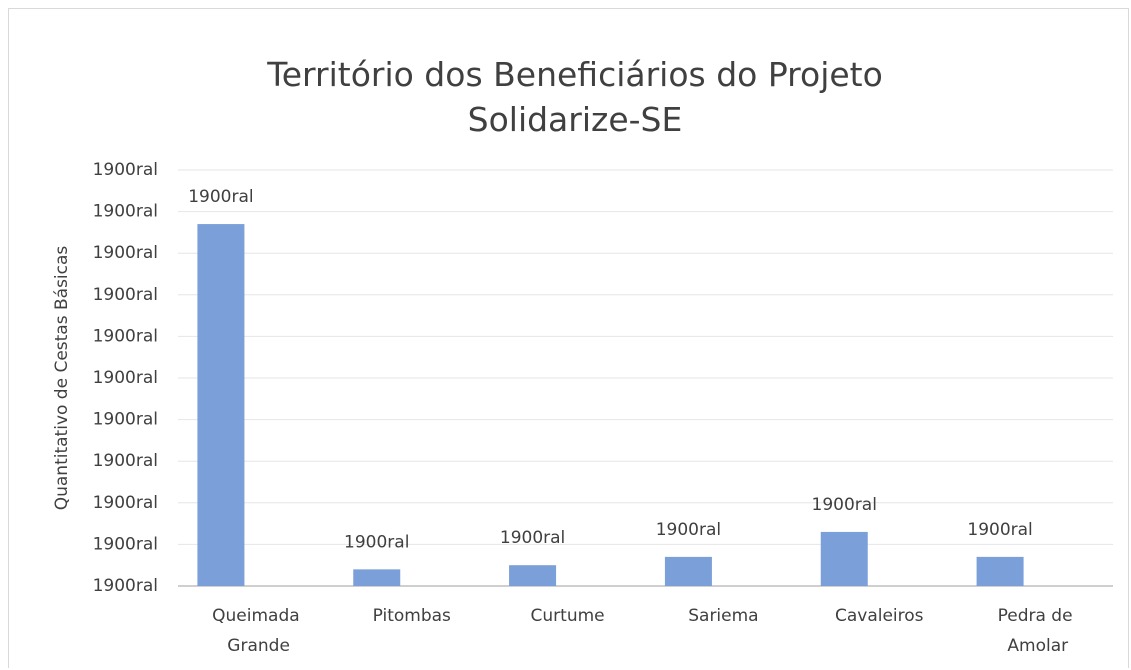 The width and height of the screenshot is (1131, 670). Describe the element at coordinates (62, 378) in the screenshot. I see `y-axis-label: Quantitativo de Cestas Básicas` at that location.